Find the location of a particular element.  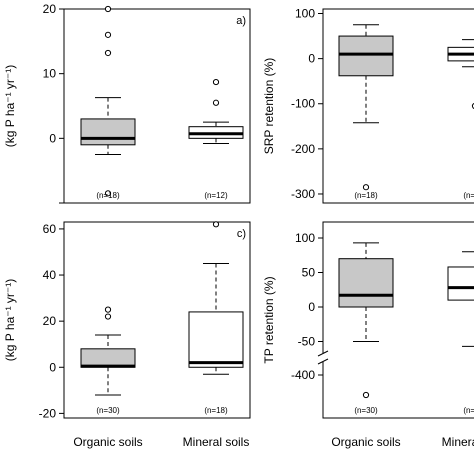

y-tick-label: 60 is located at coordinates (50, 229).